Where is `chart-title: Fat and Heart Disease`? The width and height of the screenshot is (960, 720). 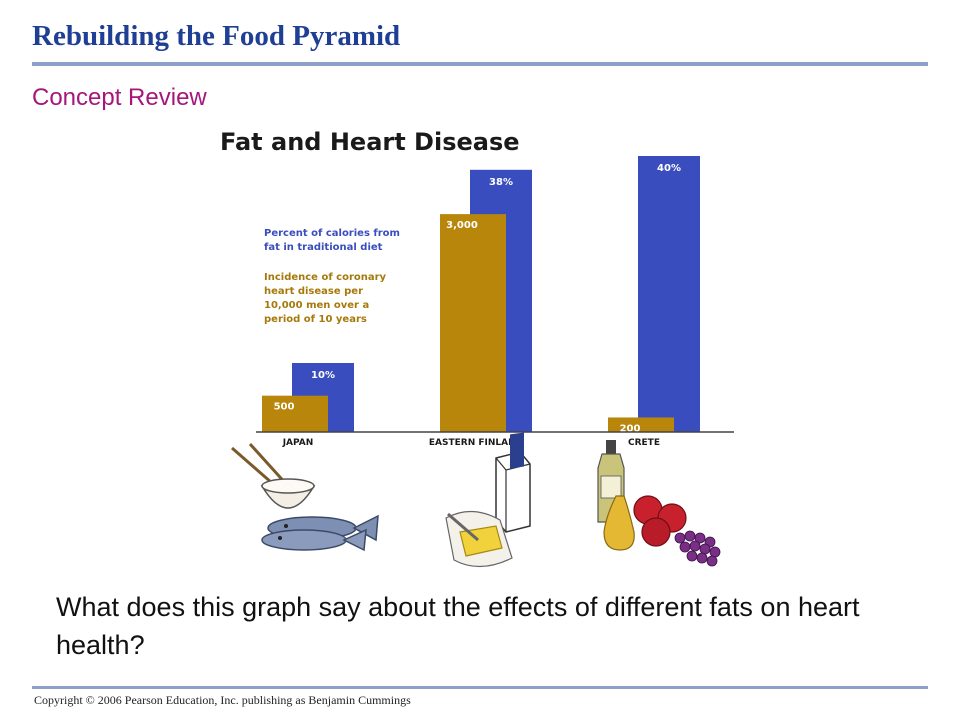 chart-title: Fat and Heart Disease is located at coordinates (370, 142).